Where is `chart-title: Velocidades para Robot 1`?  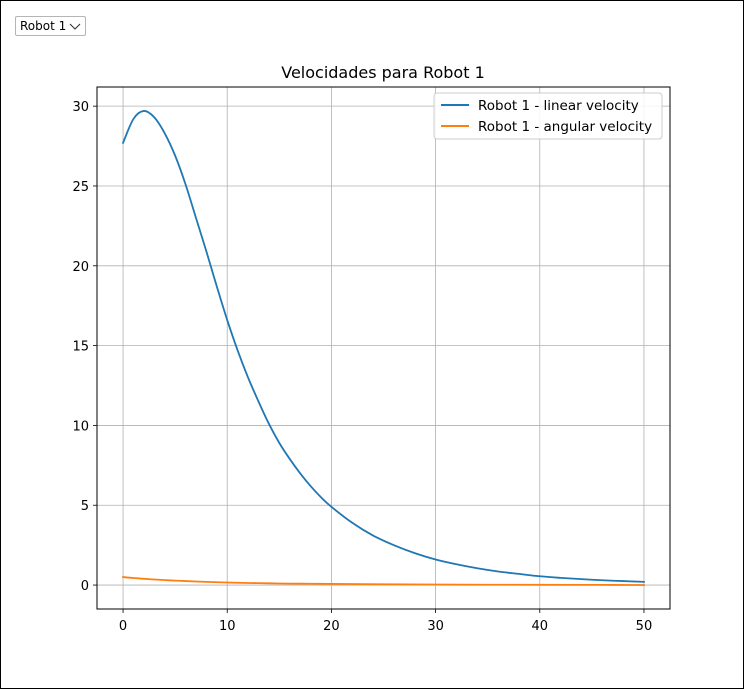 chart-title: Velocidades para Robot 1 is located at coordinates (383, 72).